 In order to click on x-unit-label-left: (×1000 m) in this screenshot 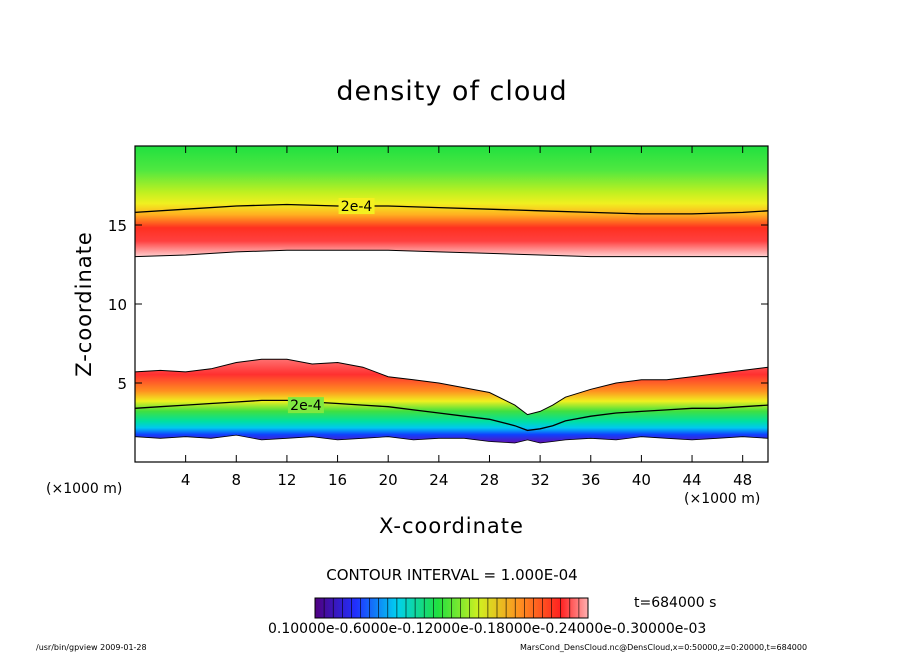, I will do `click(84, 489)`.